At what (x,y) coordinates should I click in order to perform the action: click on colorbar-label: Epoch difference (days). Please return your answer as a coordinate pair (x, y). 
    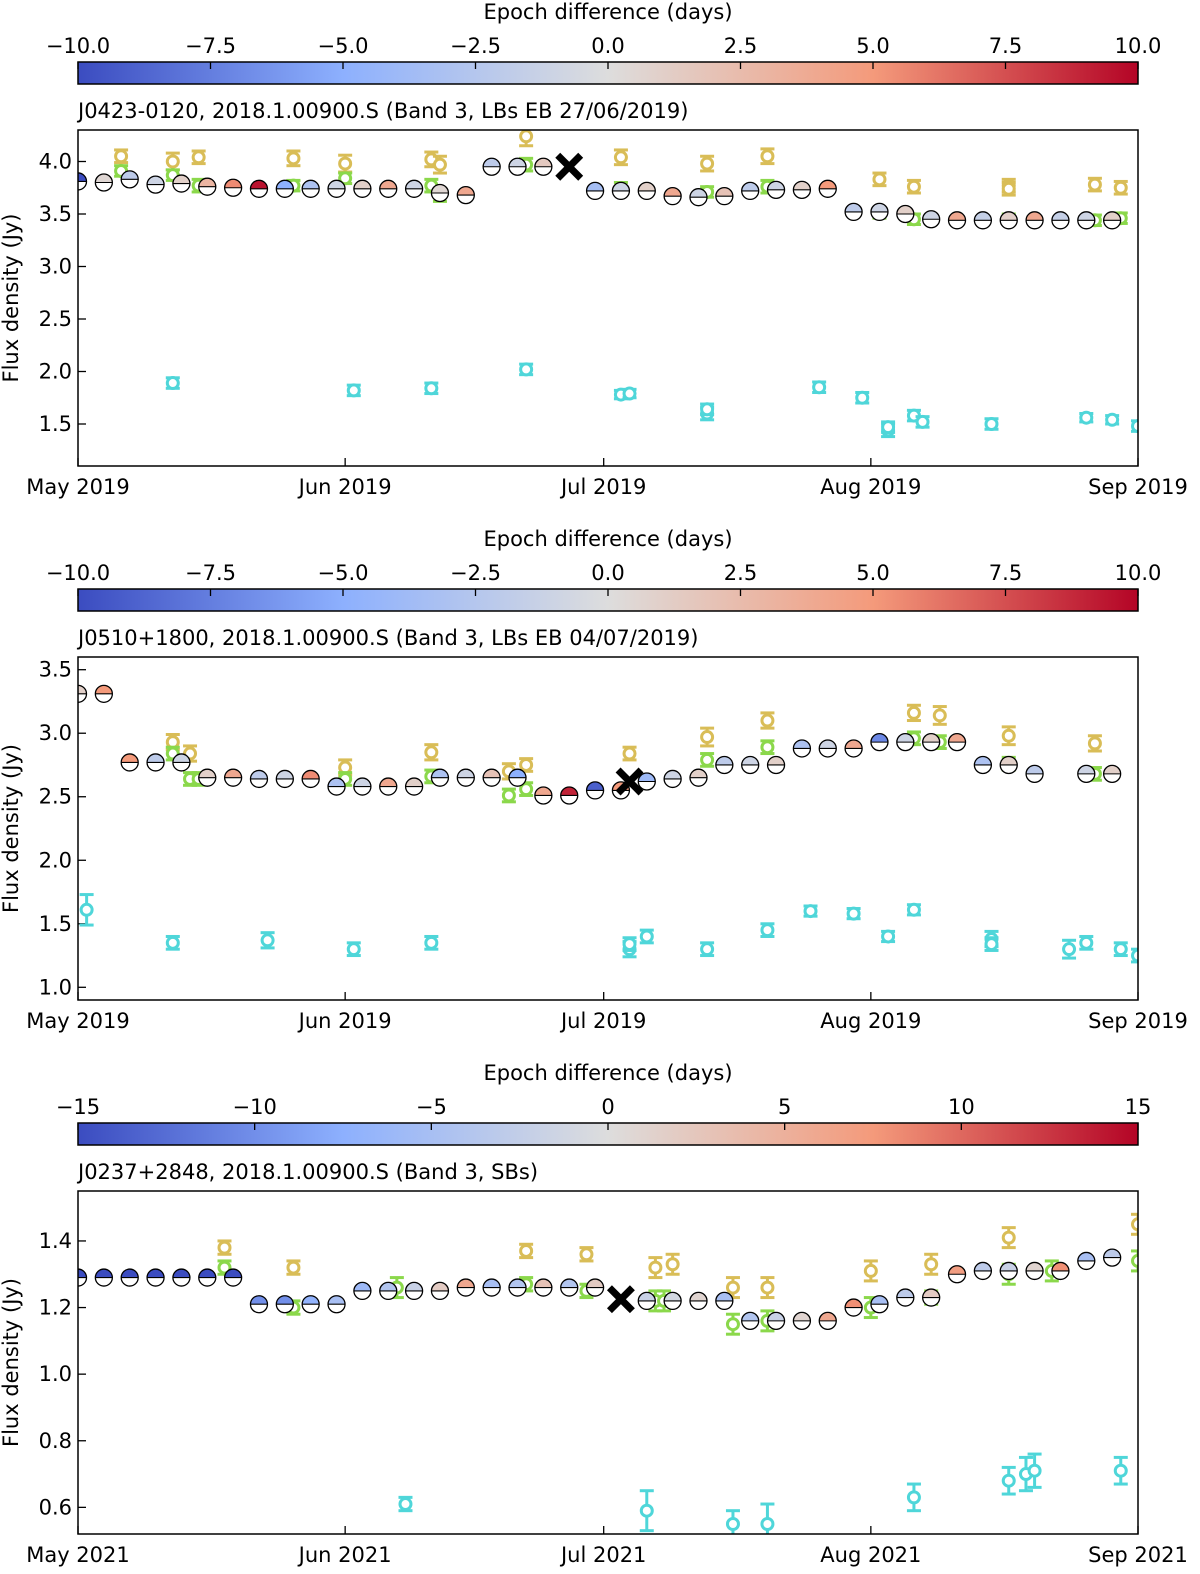
    Looking at the image, I should click on (607, 1073).